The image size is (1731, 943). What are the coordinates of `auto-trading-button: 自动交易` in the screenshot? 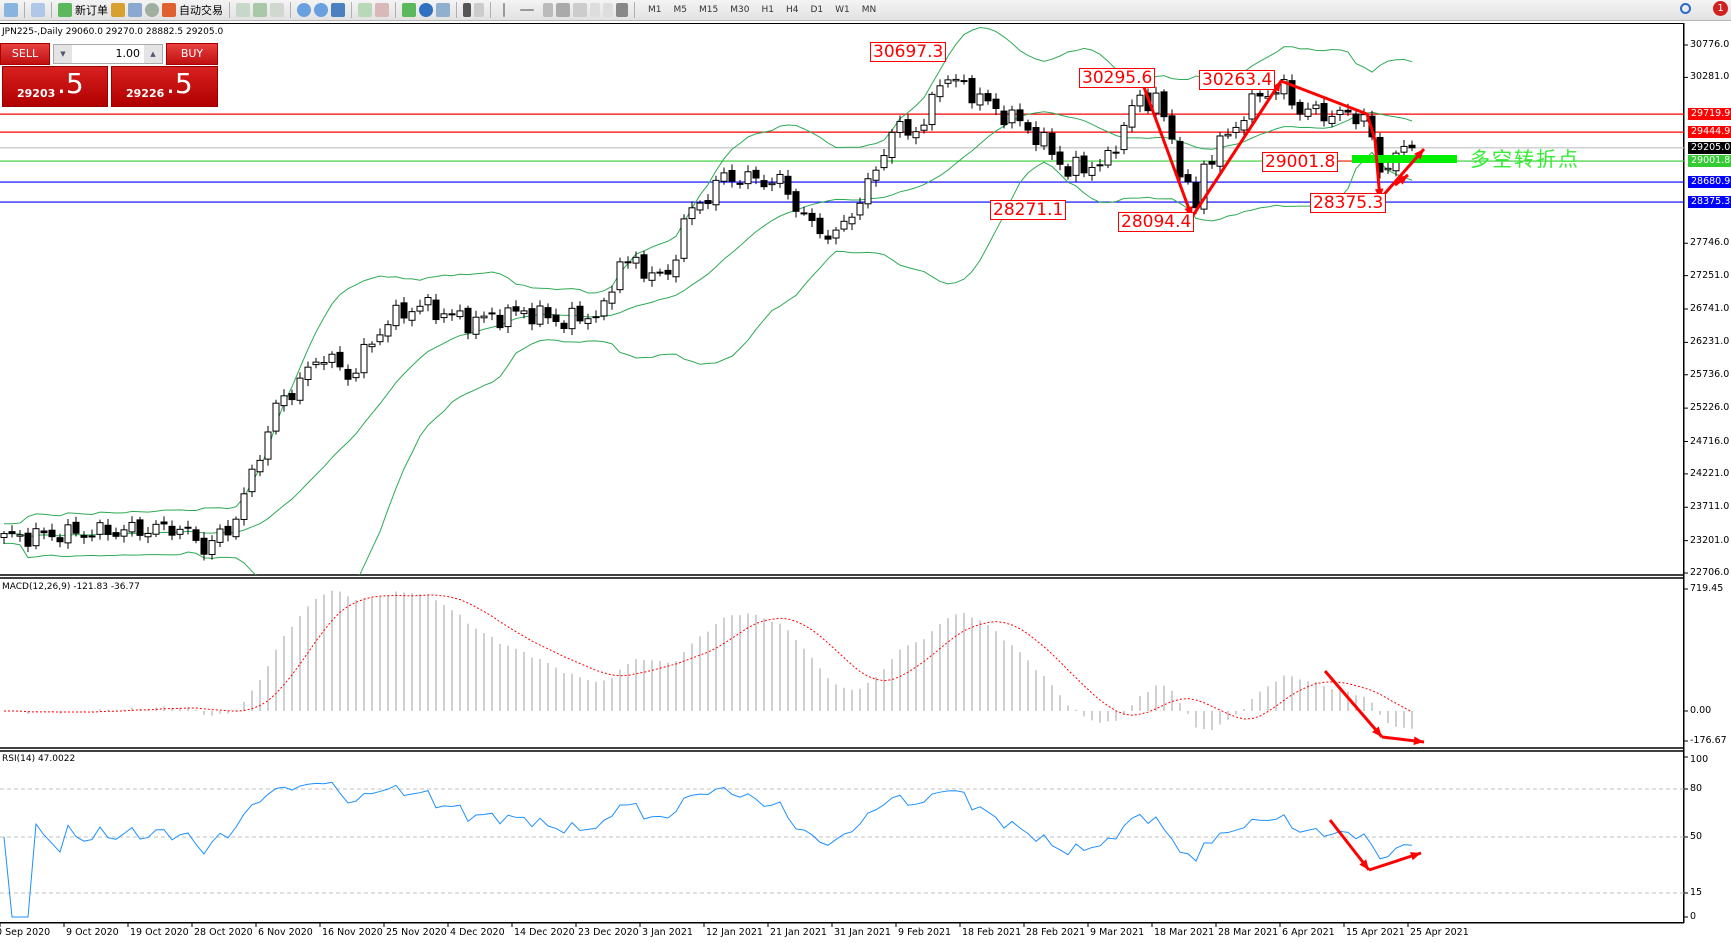 It's located at (201, 10).